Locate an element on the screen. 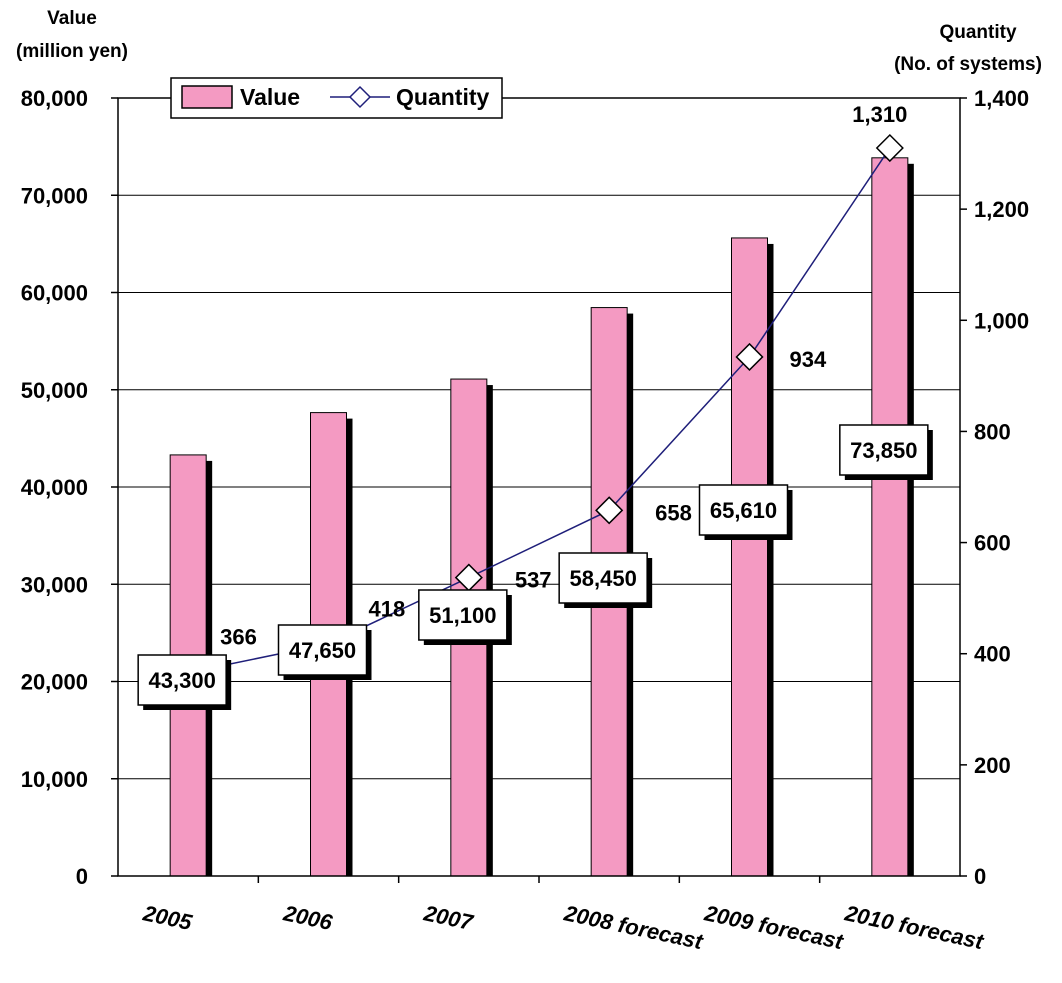 This screenshot has height=983, width=1062. legend: Value Quantity is located at coordinates (336, 98).